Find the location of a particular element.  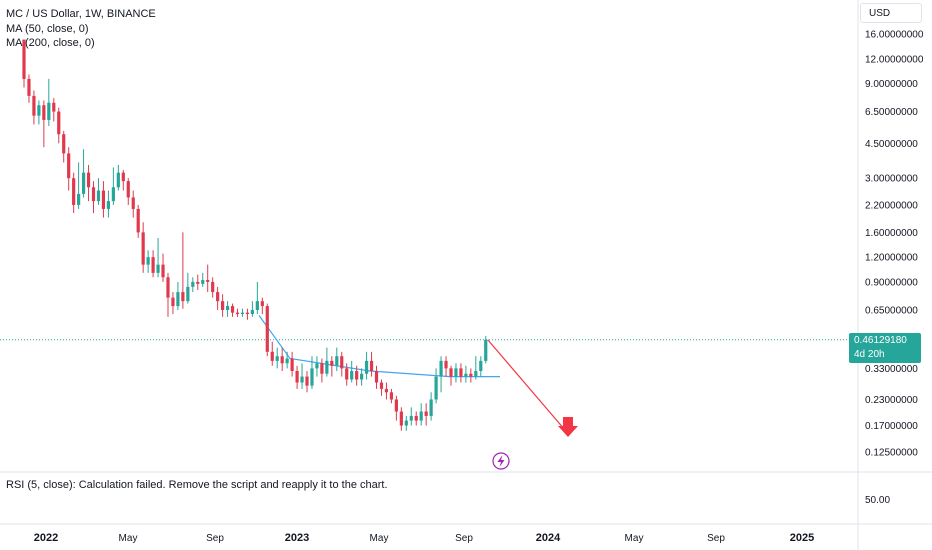

symbol-title: MC / US Dollar, 1W, BINANCE is located at coordinates (81, 14).